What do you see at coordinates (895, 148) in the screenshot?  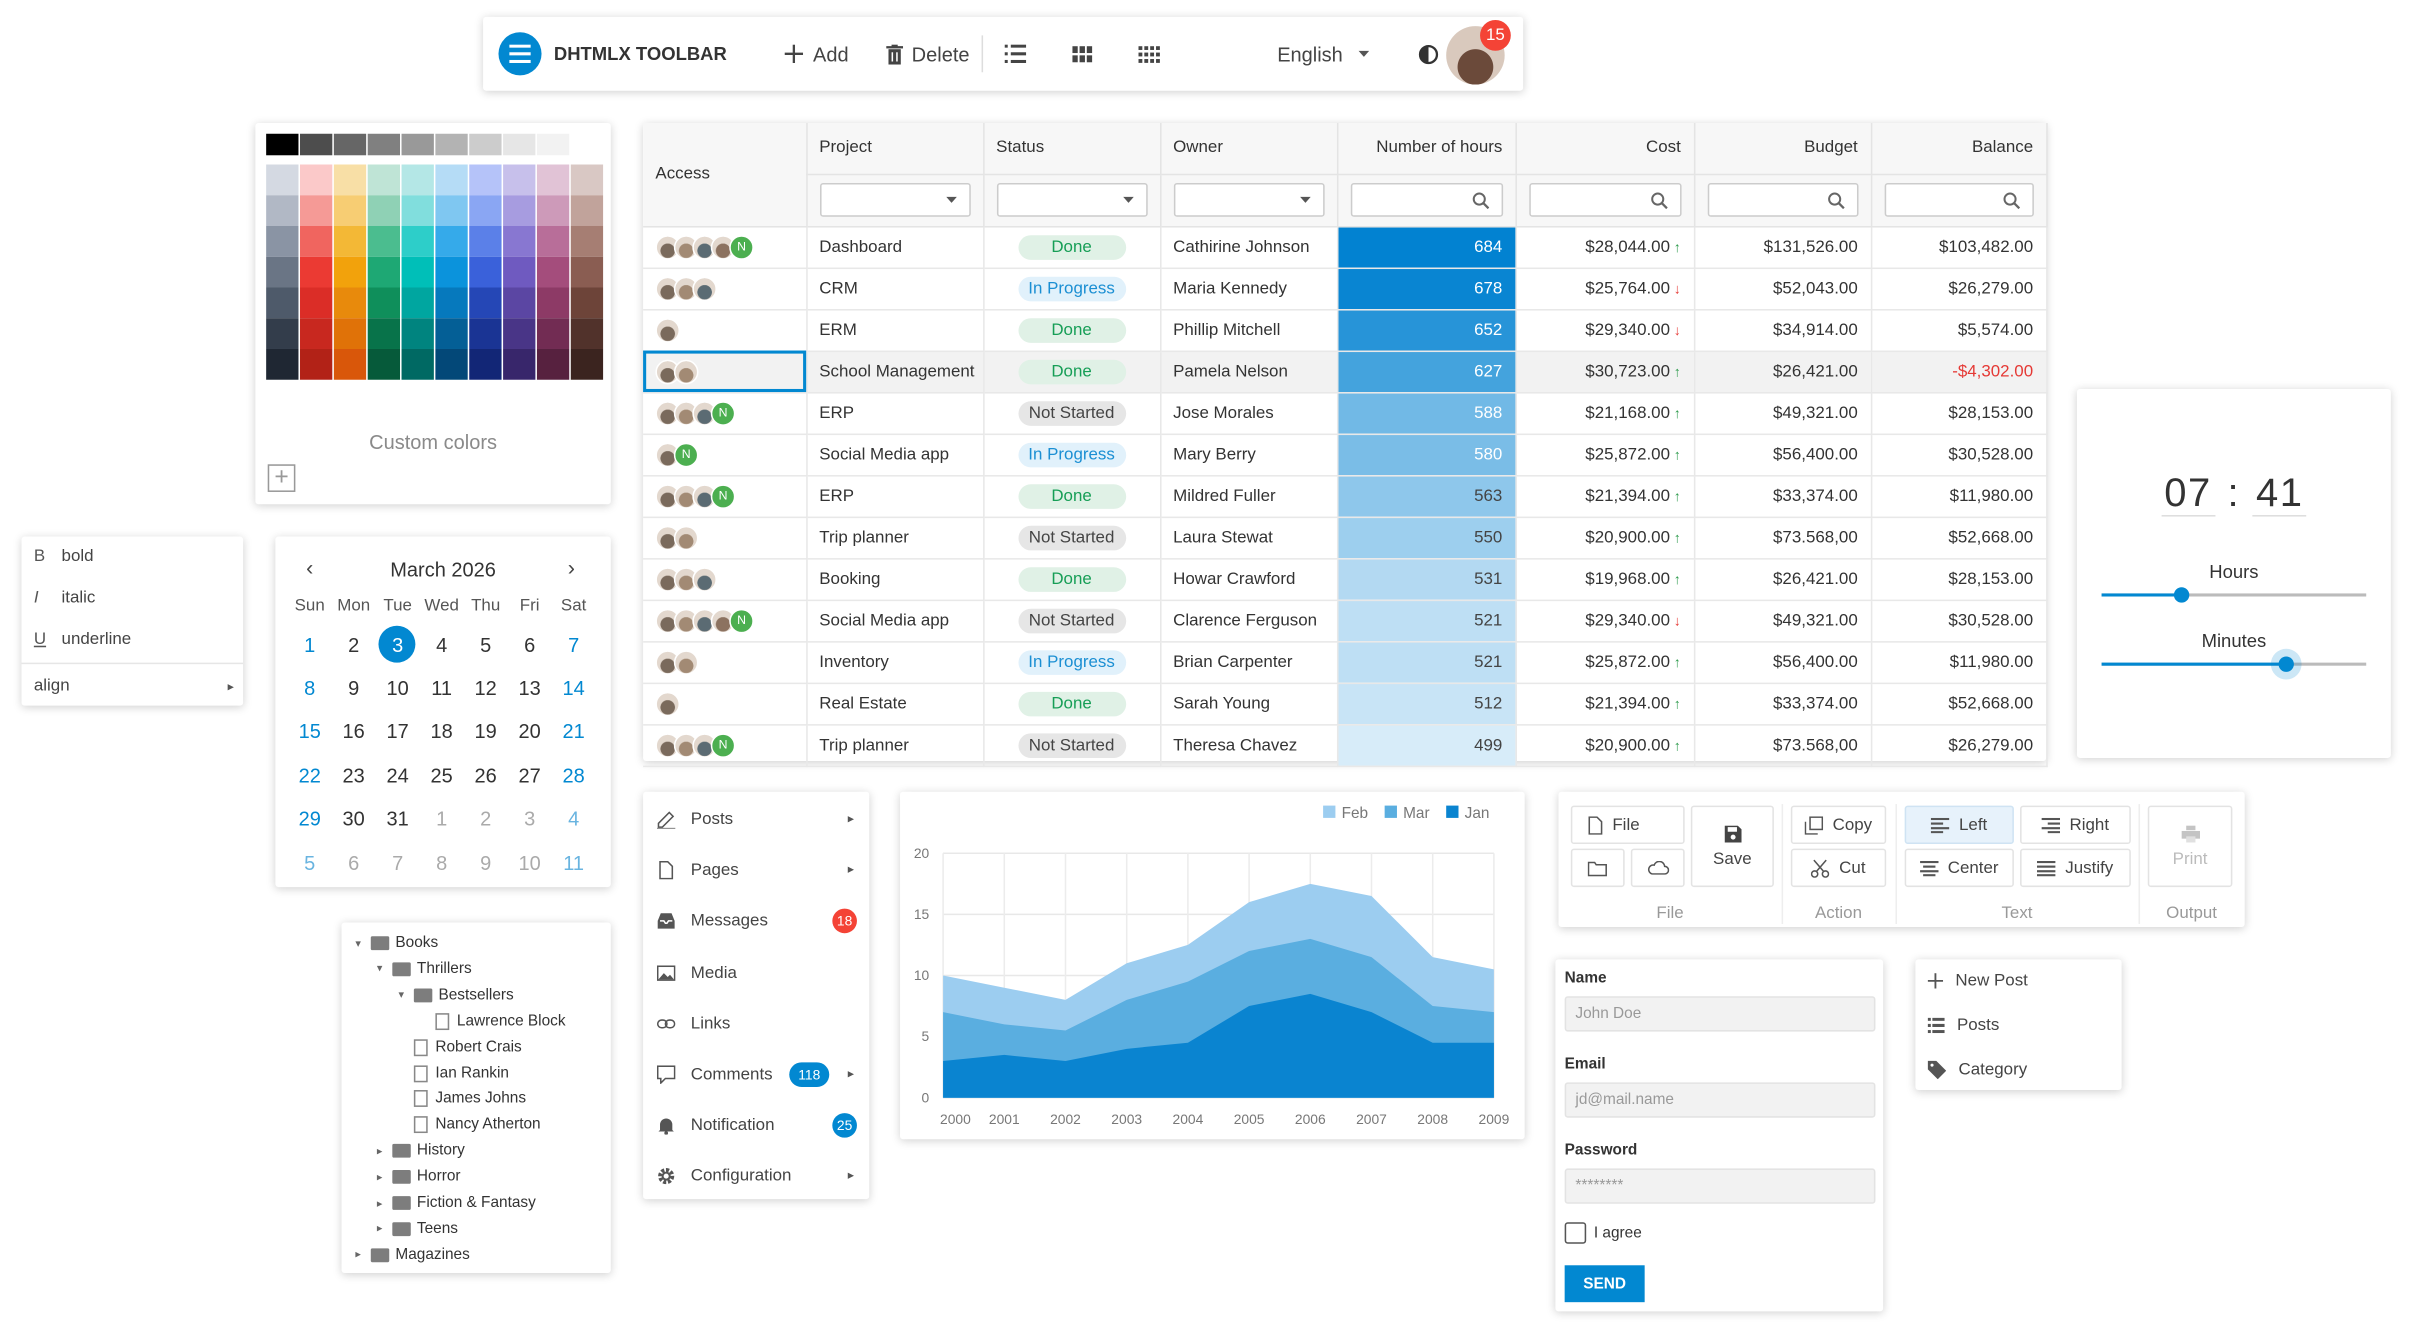 I see `column-header-project: Project` at bounding box center [895, 148].